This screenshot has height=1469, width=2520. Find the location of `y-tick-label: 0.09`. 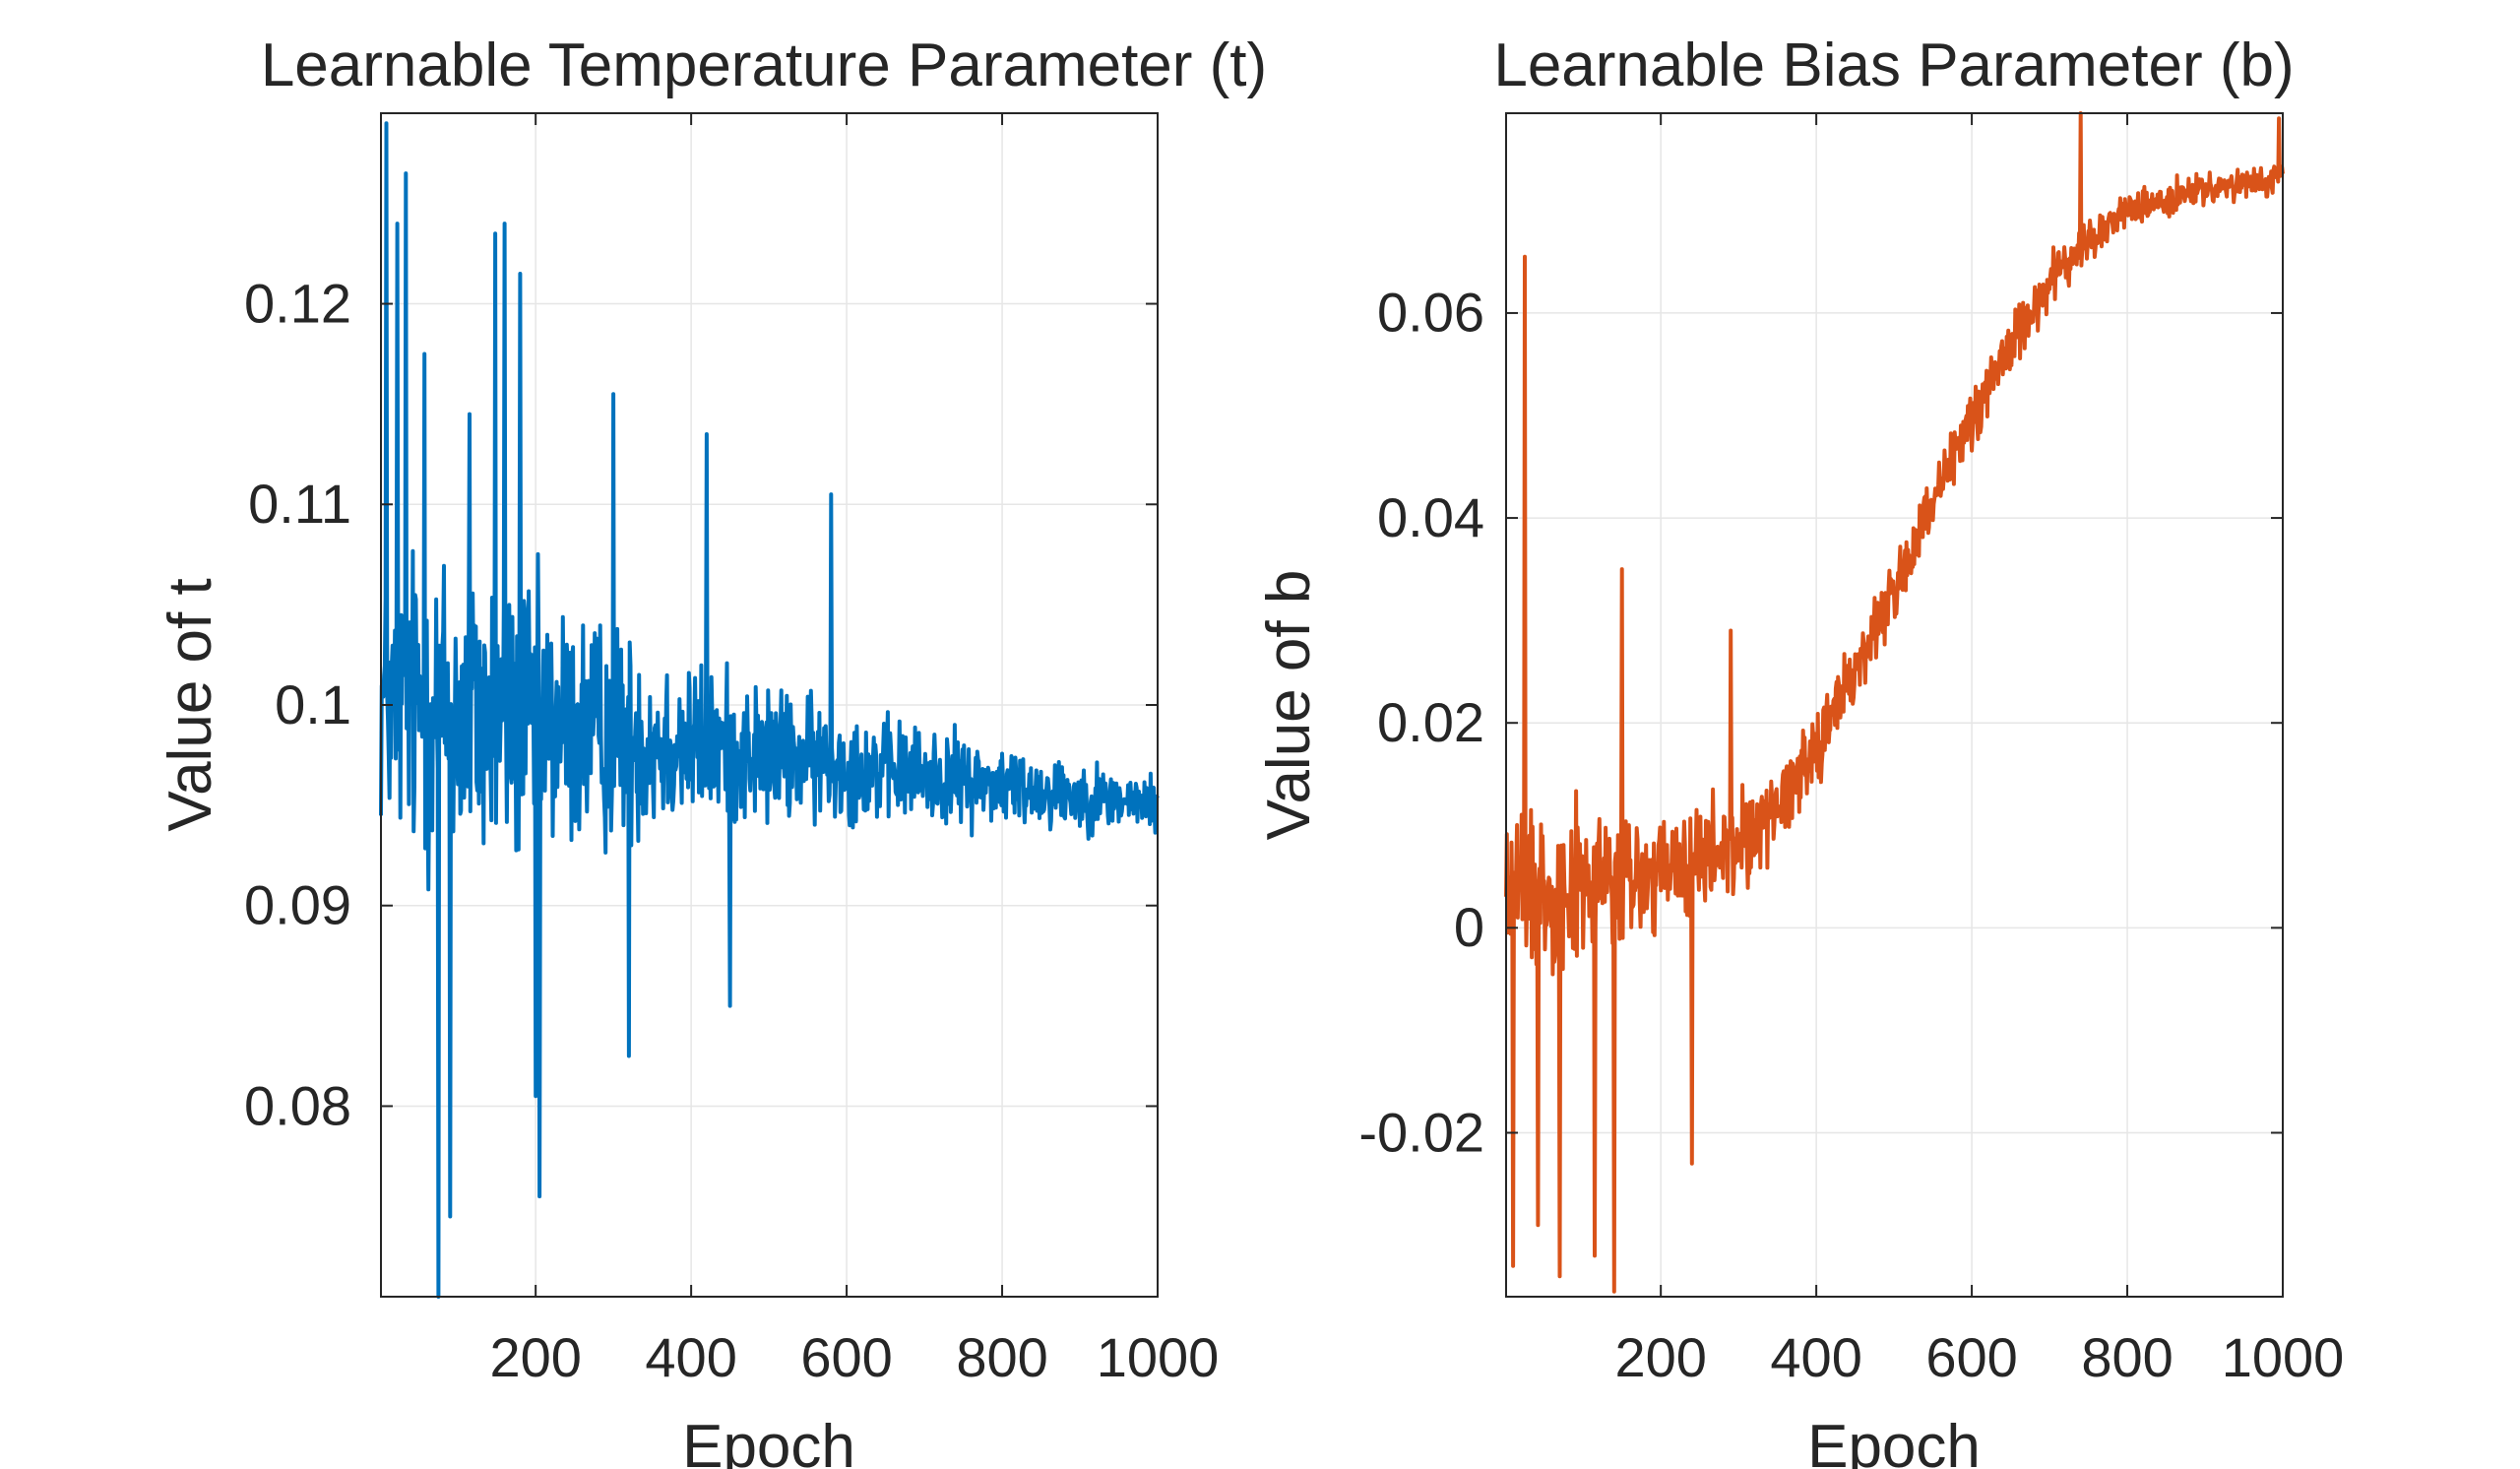

y-tick-label: 0.09 is located at coordinates (297, 905).